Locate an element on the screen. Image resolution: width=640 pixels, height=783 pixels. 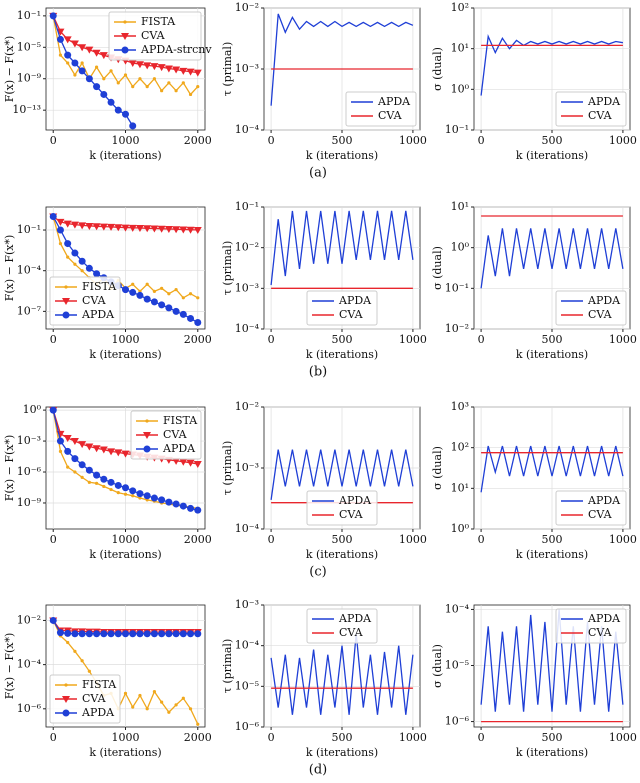
y-tick-label: 10⁻¹³ is located at coordinates (26, 109).